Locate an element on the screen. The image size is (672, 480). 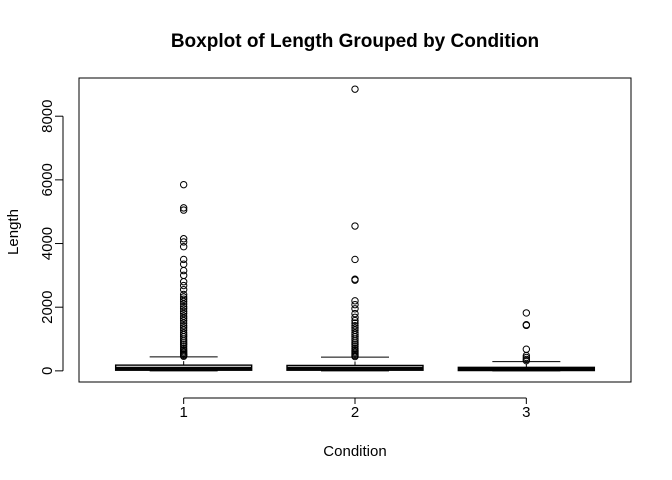
x-tick-label: 3 is located at coordinates (526, 412).